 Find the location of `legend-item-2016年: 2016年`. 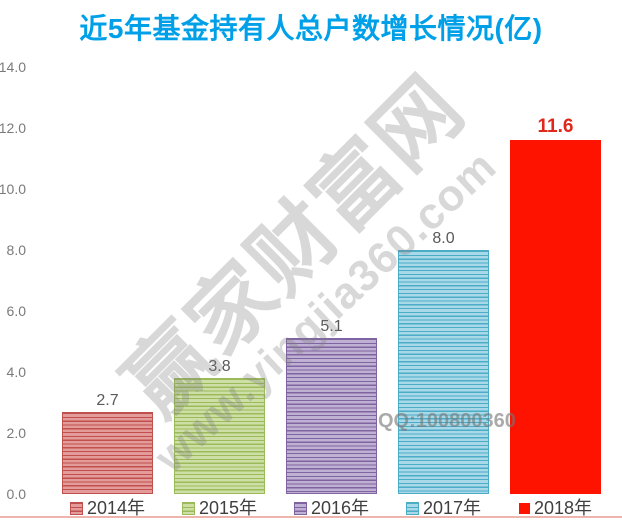

legend-item-2016年: 2016年 is located at coordinates (332, 508).